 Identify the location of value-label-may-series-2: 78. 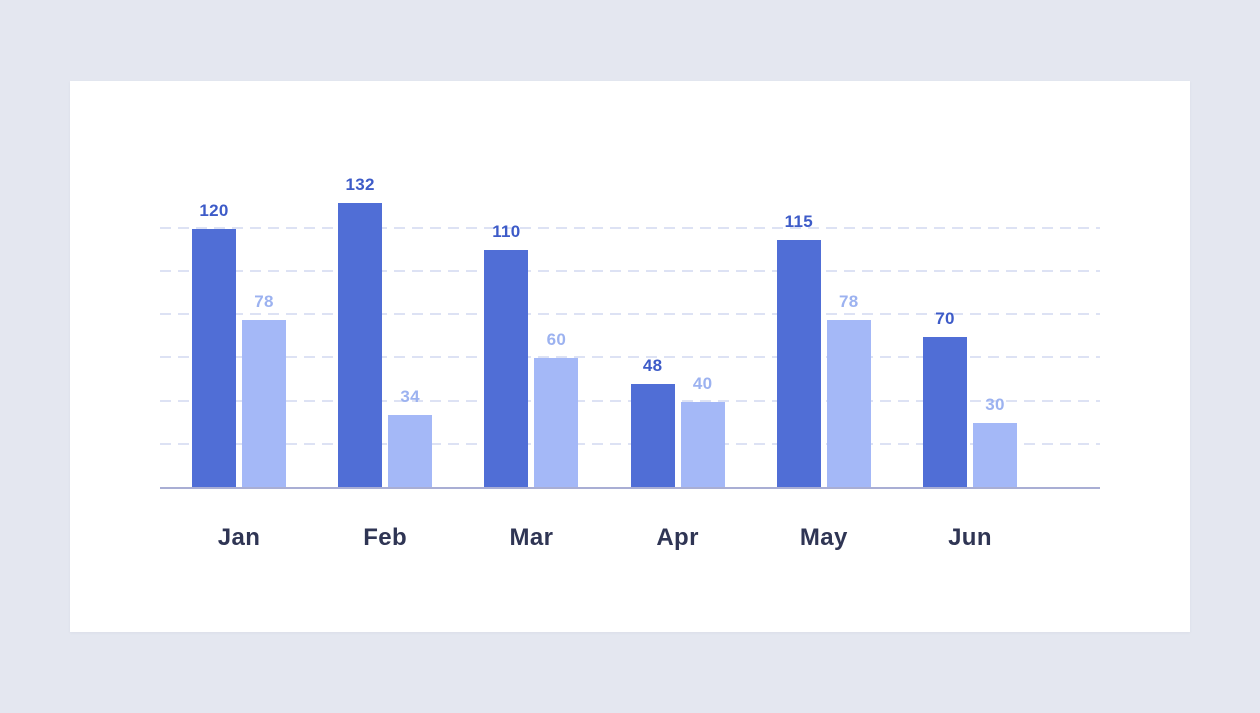
(849, 301).